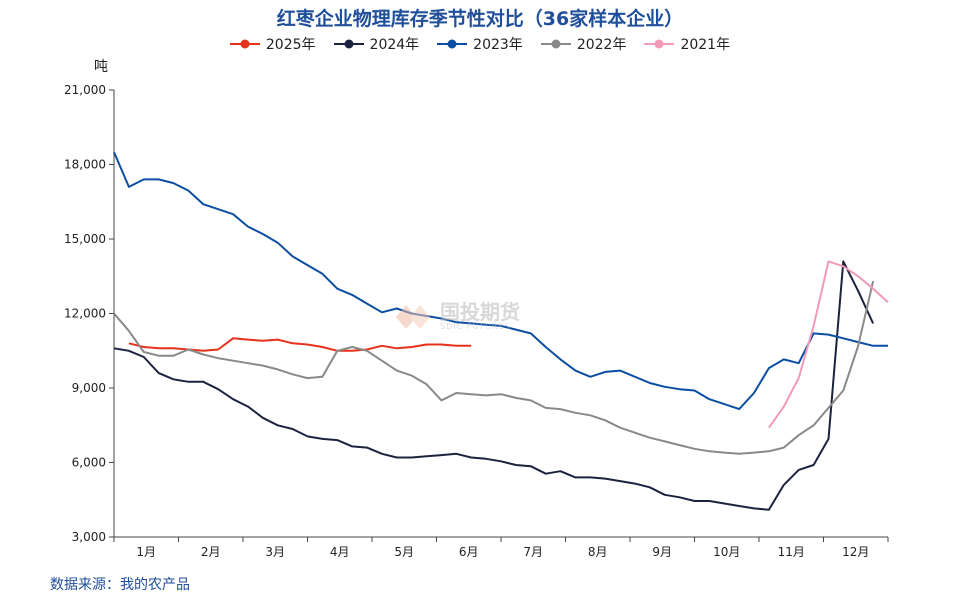  Describe the element at coordinates (146, 552) in the screenshot. I see `x-tick-label: 1月` at that location.